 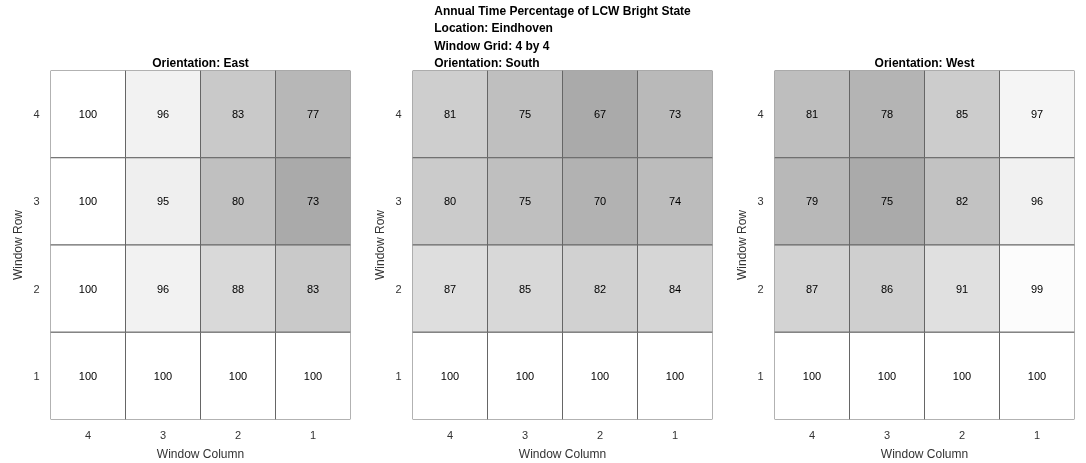 I want to click on data-label: 97, so click(x=1037, y=114).